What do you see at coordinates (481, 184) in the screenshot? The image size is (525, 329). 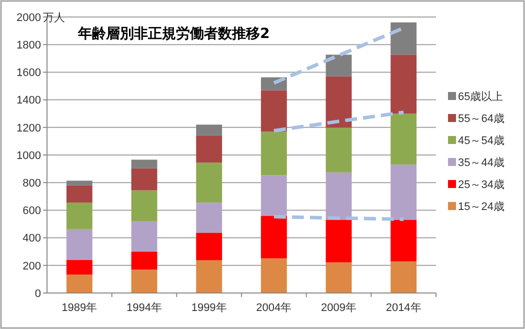 I see `legend-label: 25～34歳` at bounding box center [481, 184].